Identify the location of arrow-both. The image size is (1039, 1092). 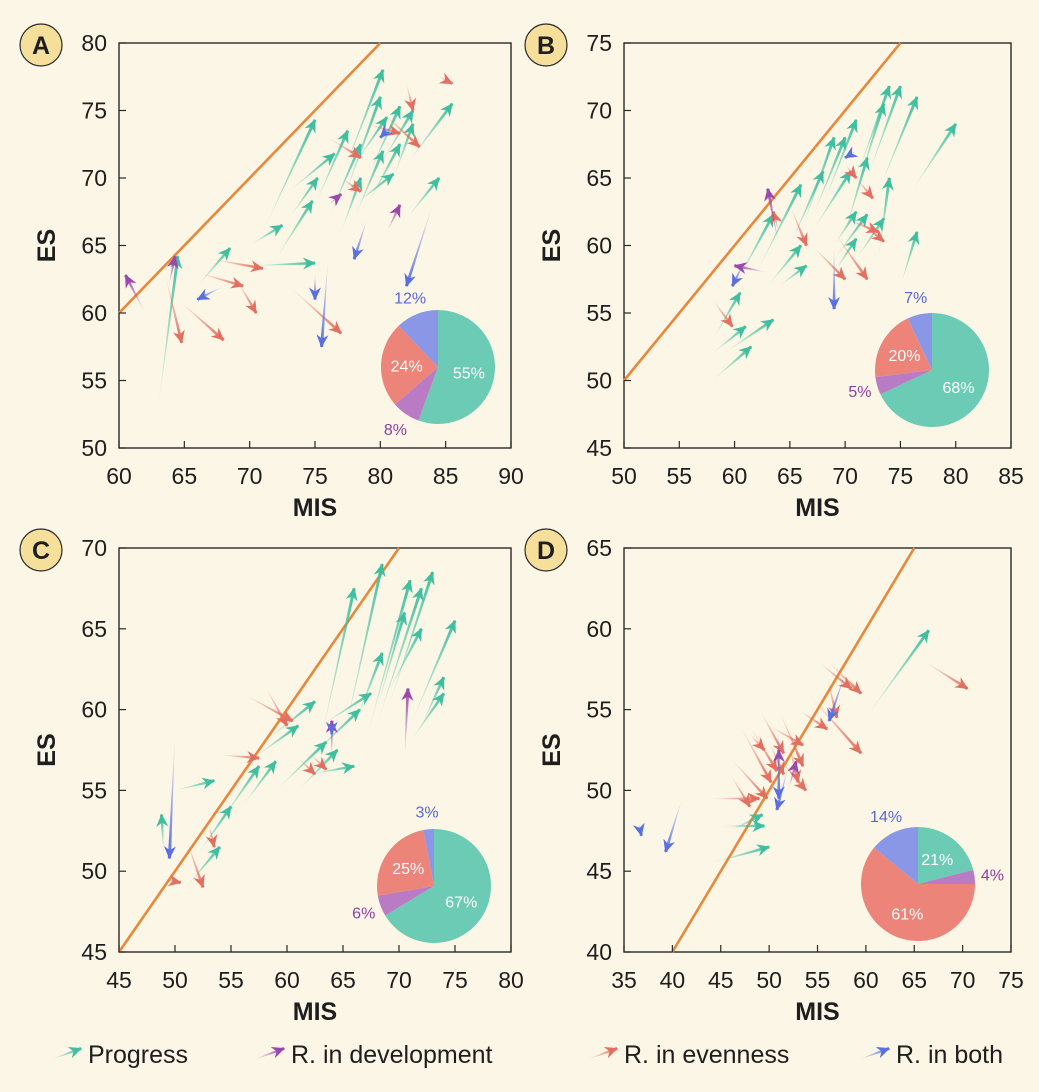
(360, 239).